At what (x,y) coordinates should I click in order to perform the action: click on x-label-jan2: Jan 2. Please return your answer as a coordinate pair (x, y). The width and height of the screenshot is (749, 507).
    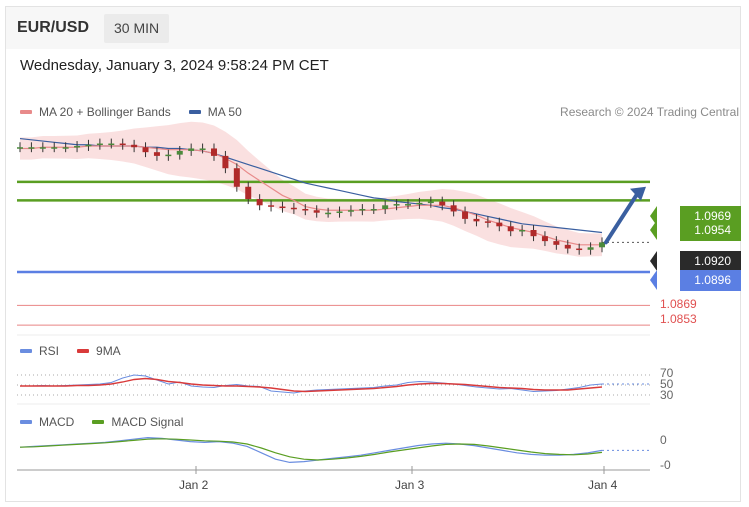
    Looking at the image, I should click on (194, 485).